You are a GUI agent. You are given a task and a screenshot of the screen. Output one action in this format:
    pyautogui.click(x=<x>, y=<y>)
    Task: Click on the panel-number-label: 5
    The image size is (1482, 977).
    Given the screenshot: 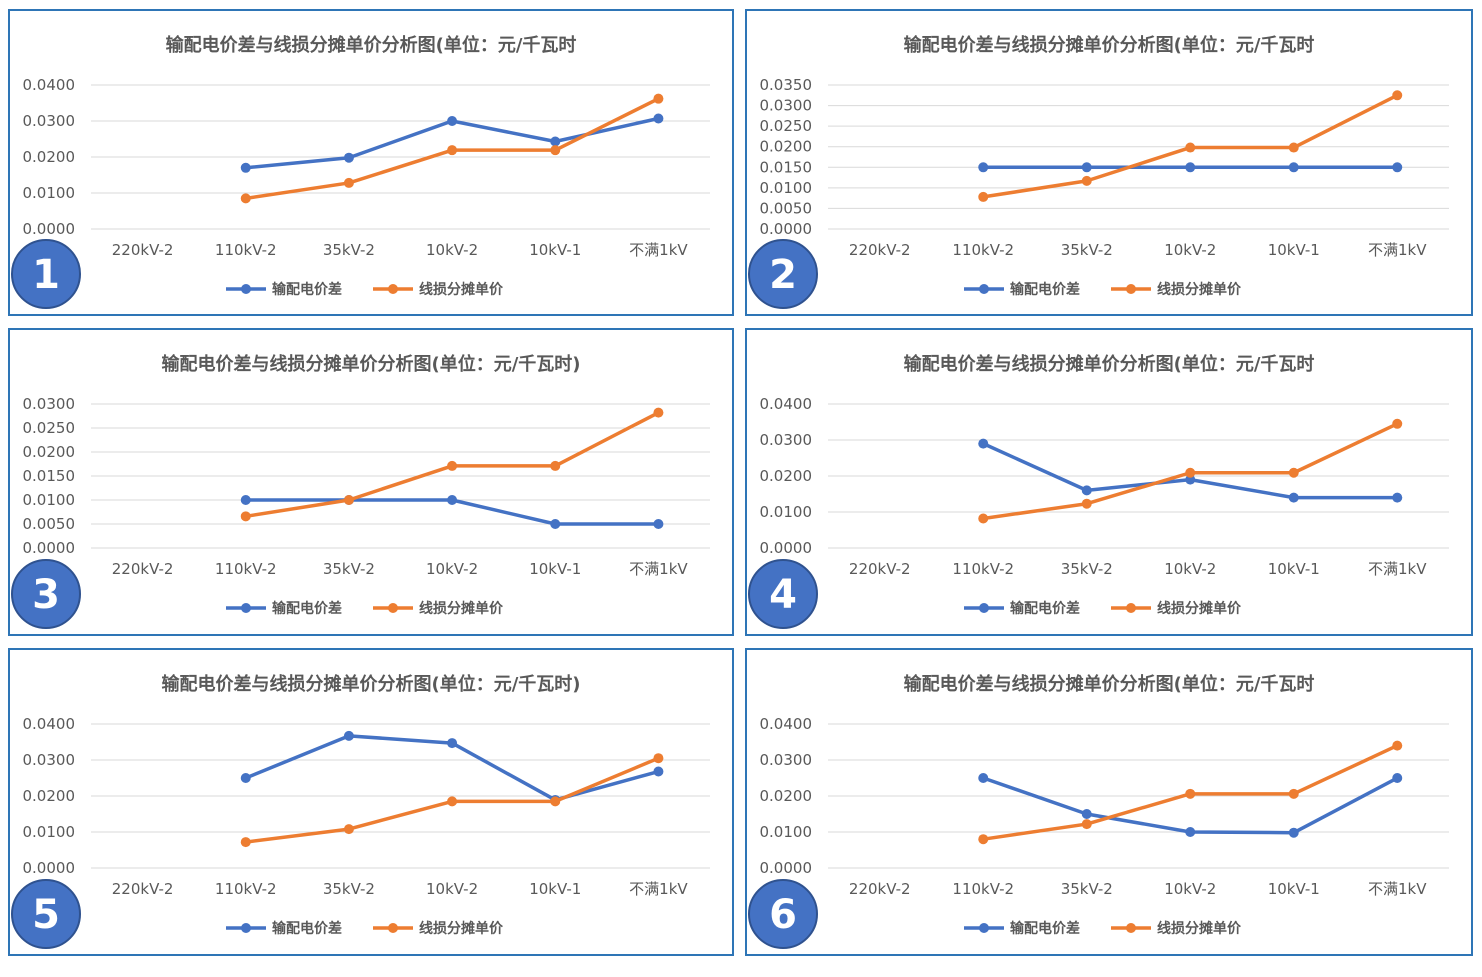 What is the action you would take?
    pyautogui.click(x=46, y=915)
    